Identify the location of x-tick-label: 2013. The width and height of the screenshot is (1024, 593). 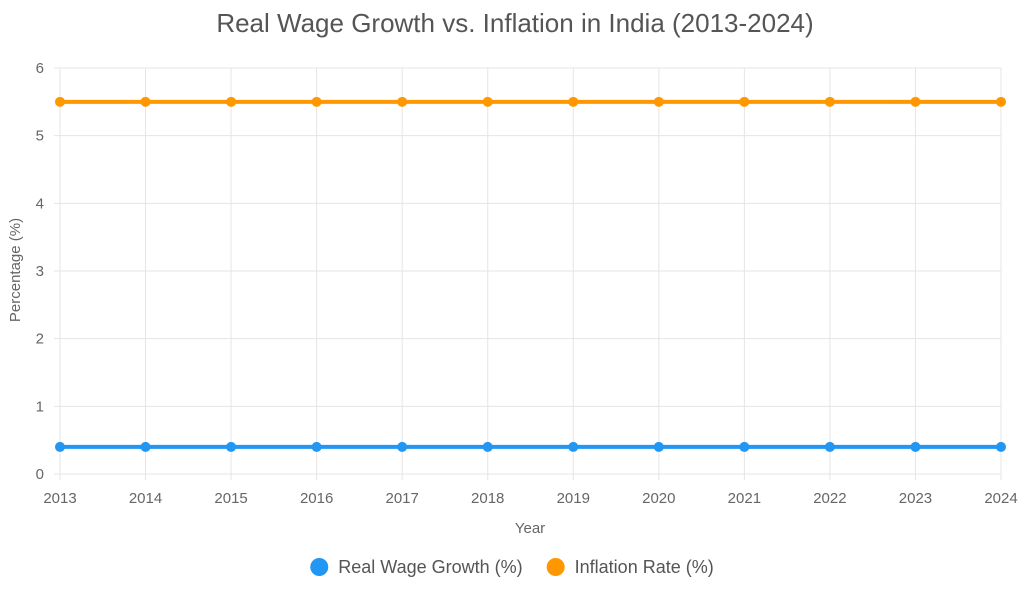
(59, 498).